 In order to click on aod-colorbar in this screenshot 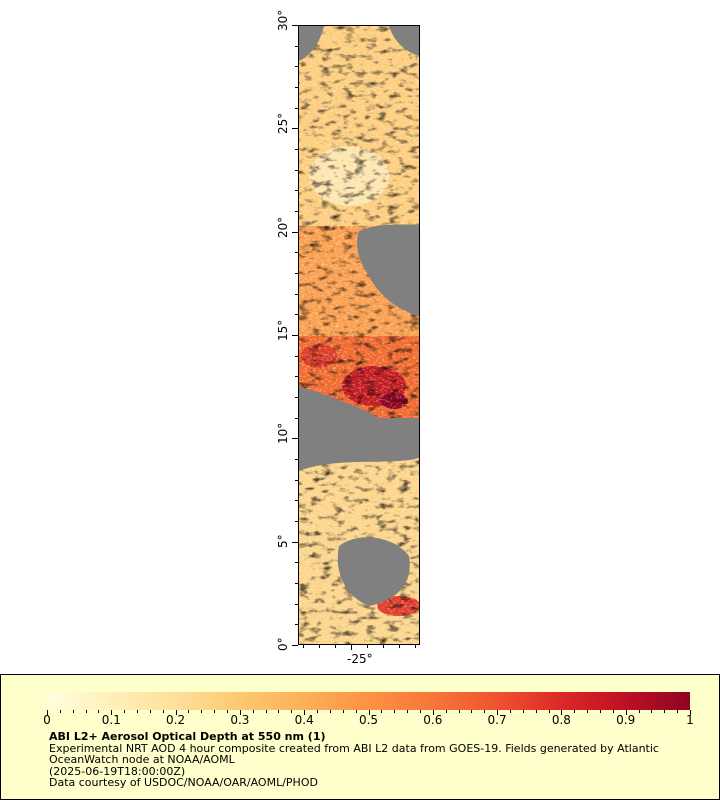, I will do `click(368, 701)`.